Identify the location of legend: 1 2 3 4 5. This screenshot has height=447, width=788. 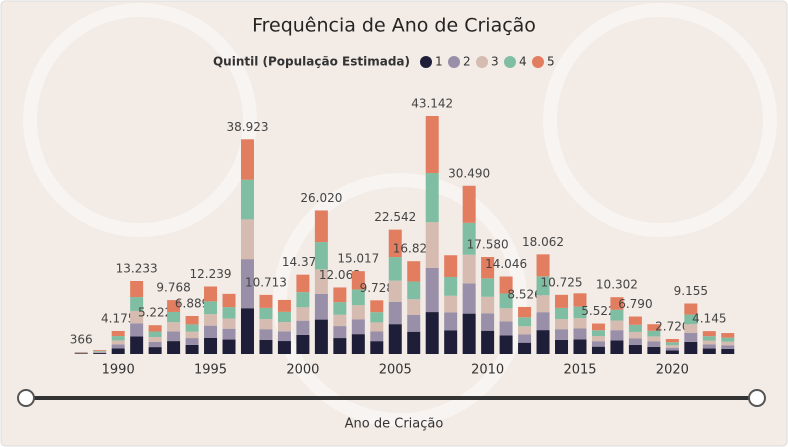
(487, 62).